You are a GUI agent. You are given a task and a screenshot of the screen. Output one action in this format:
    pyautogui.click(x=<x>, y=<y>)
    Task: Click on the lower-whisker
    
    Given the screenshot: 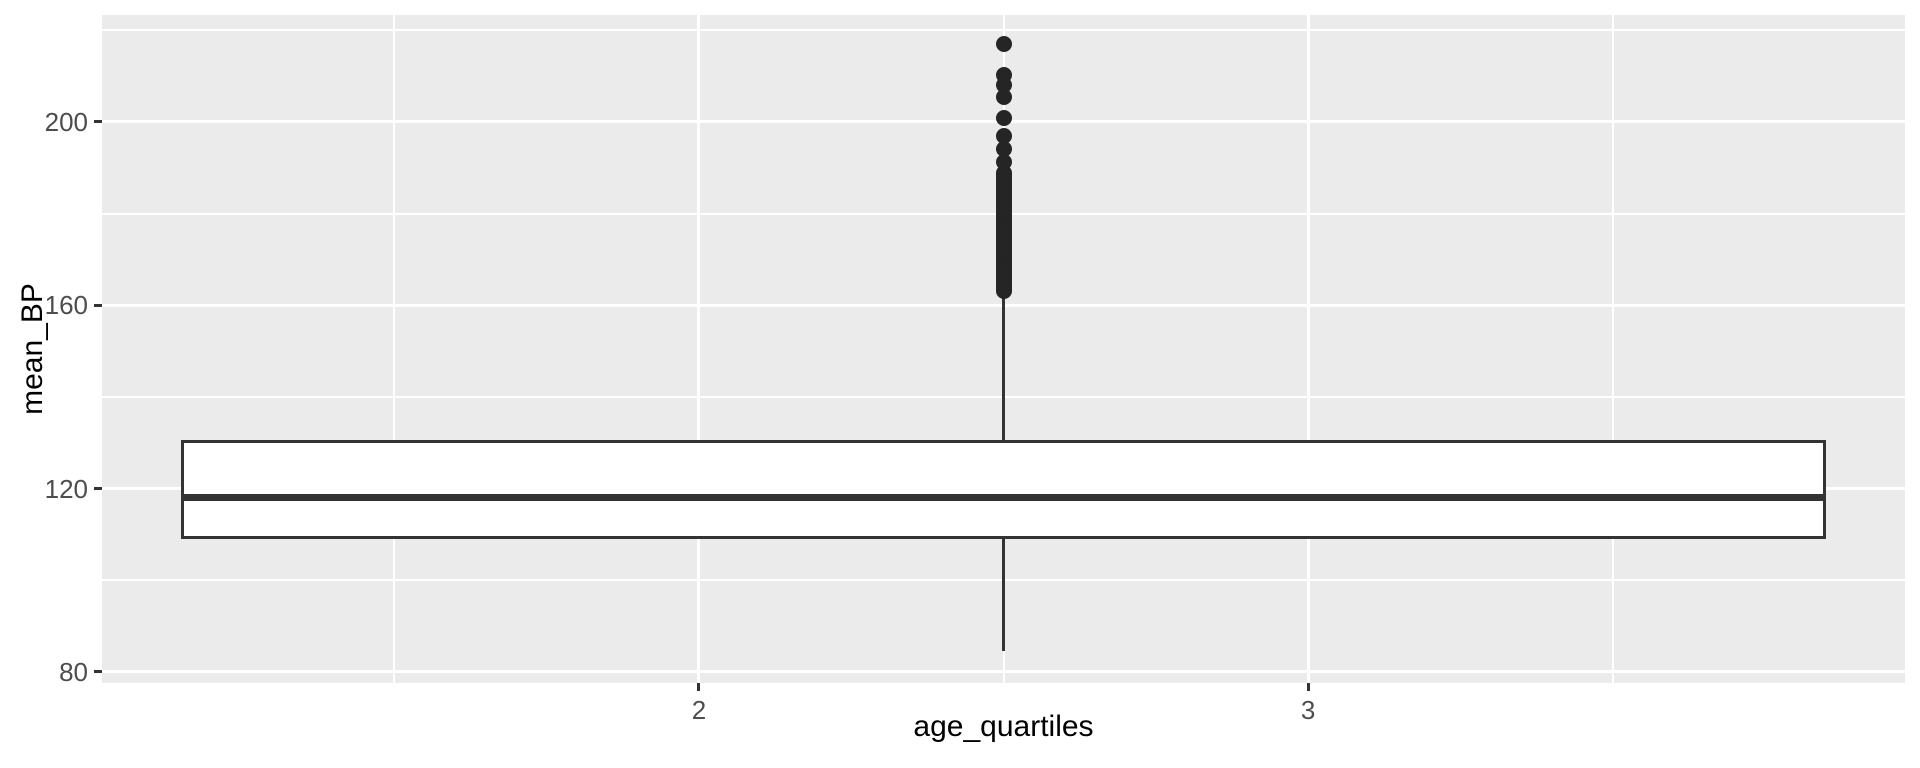 What is the action you would take?
    pyautogui.click(x=1003, y=595)
    